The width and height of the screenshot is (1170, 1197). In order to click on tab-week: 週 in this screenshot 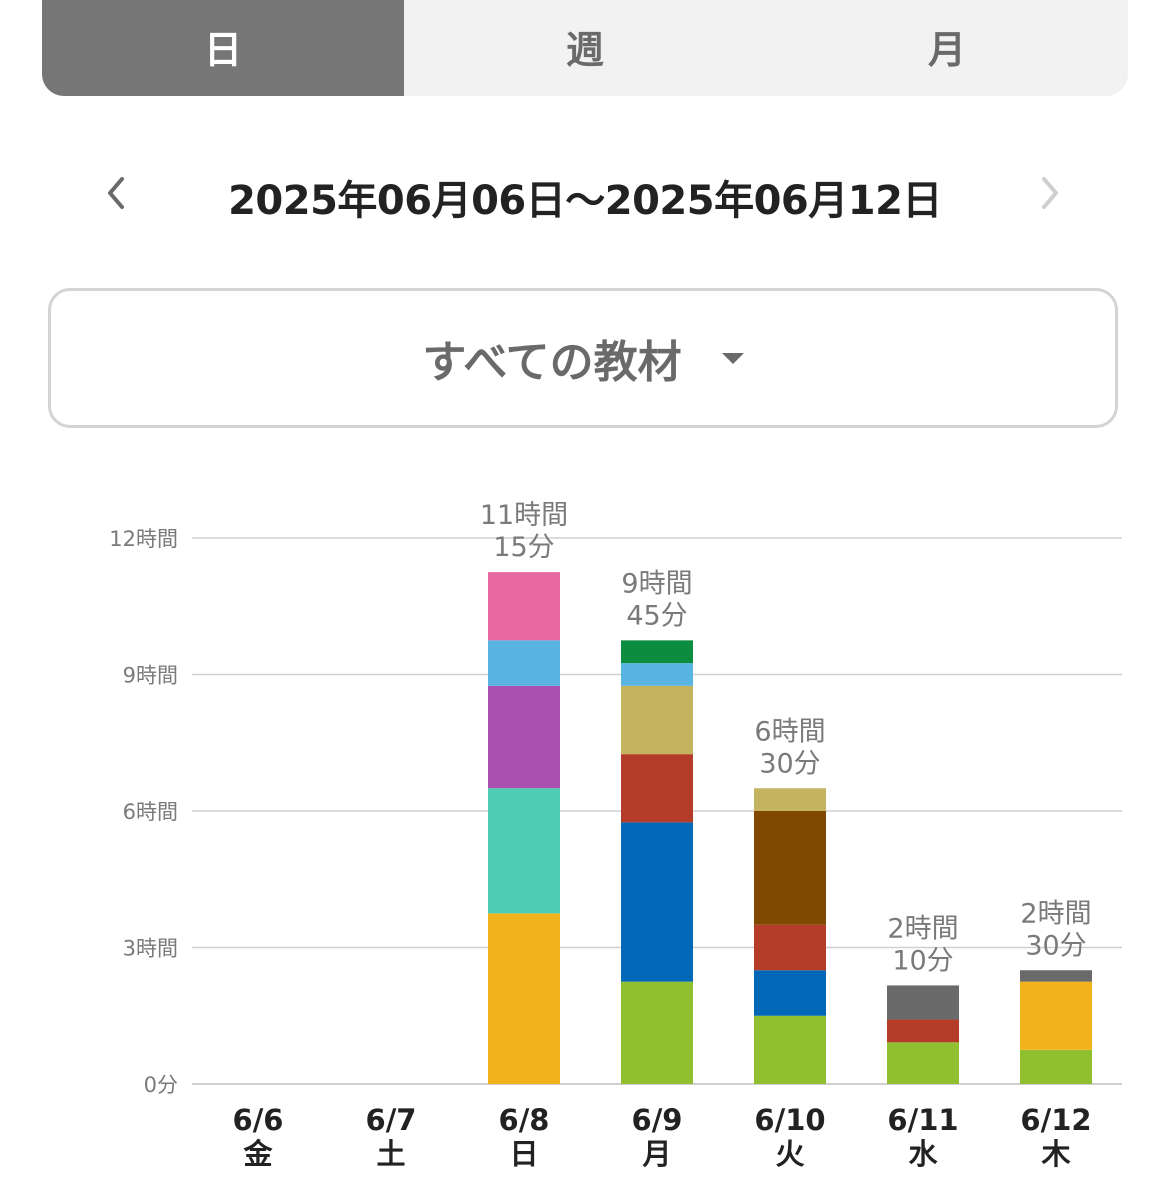, I will do `click(584, 49)`.